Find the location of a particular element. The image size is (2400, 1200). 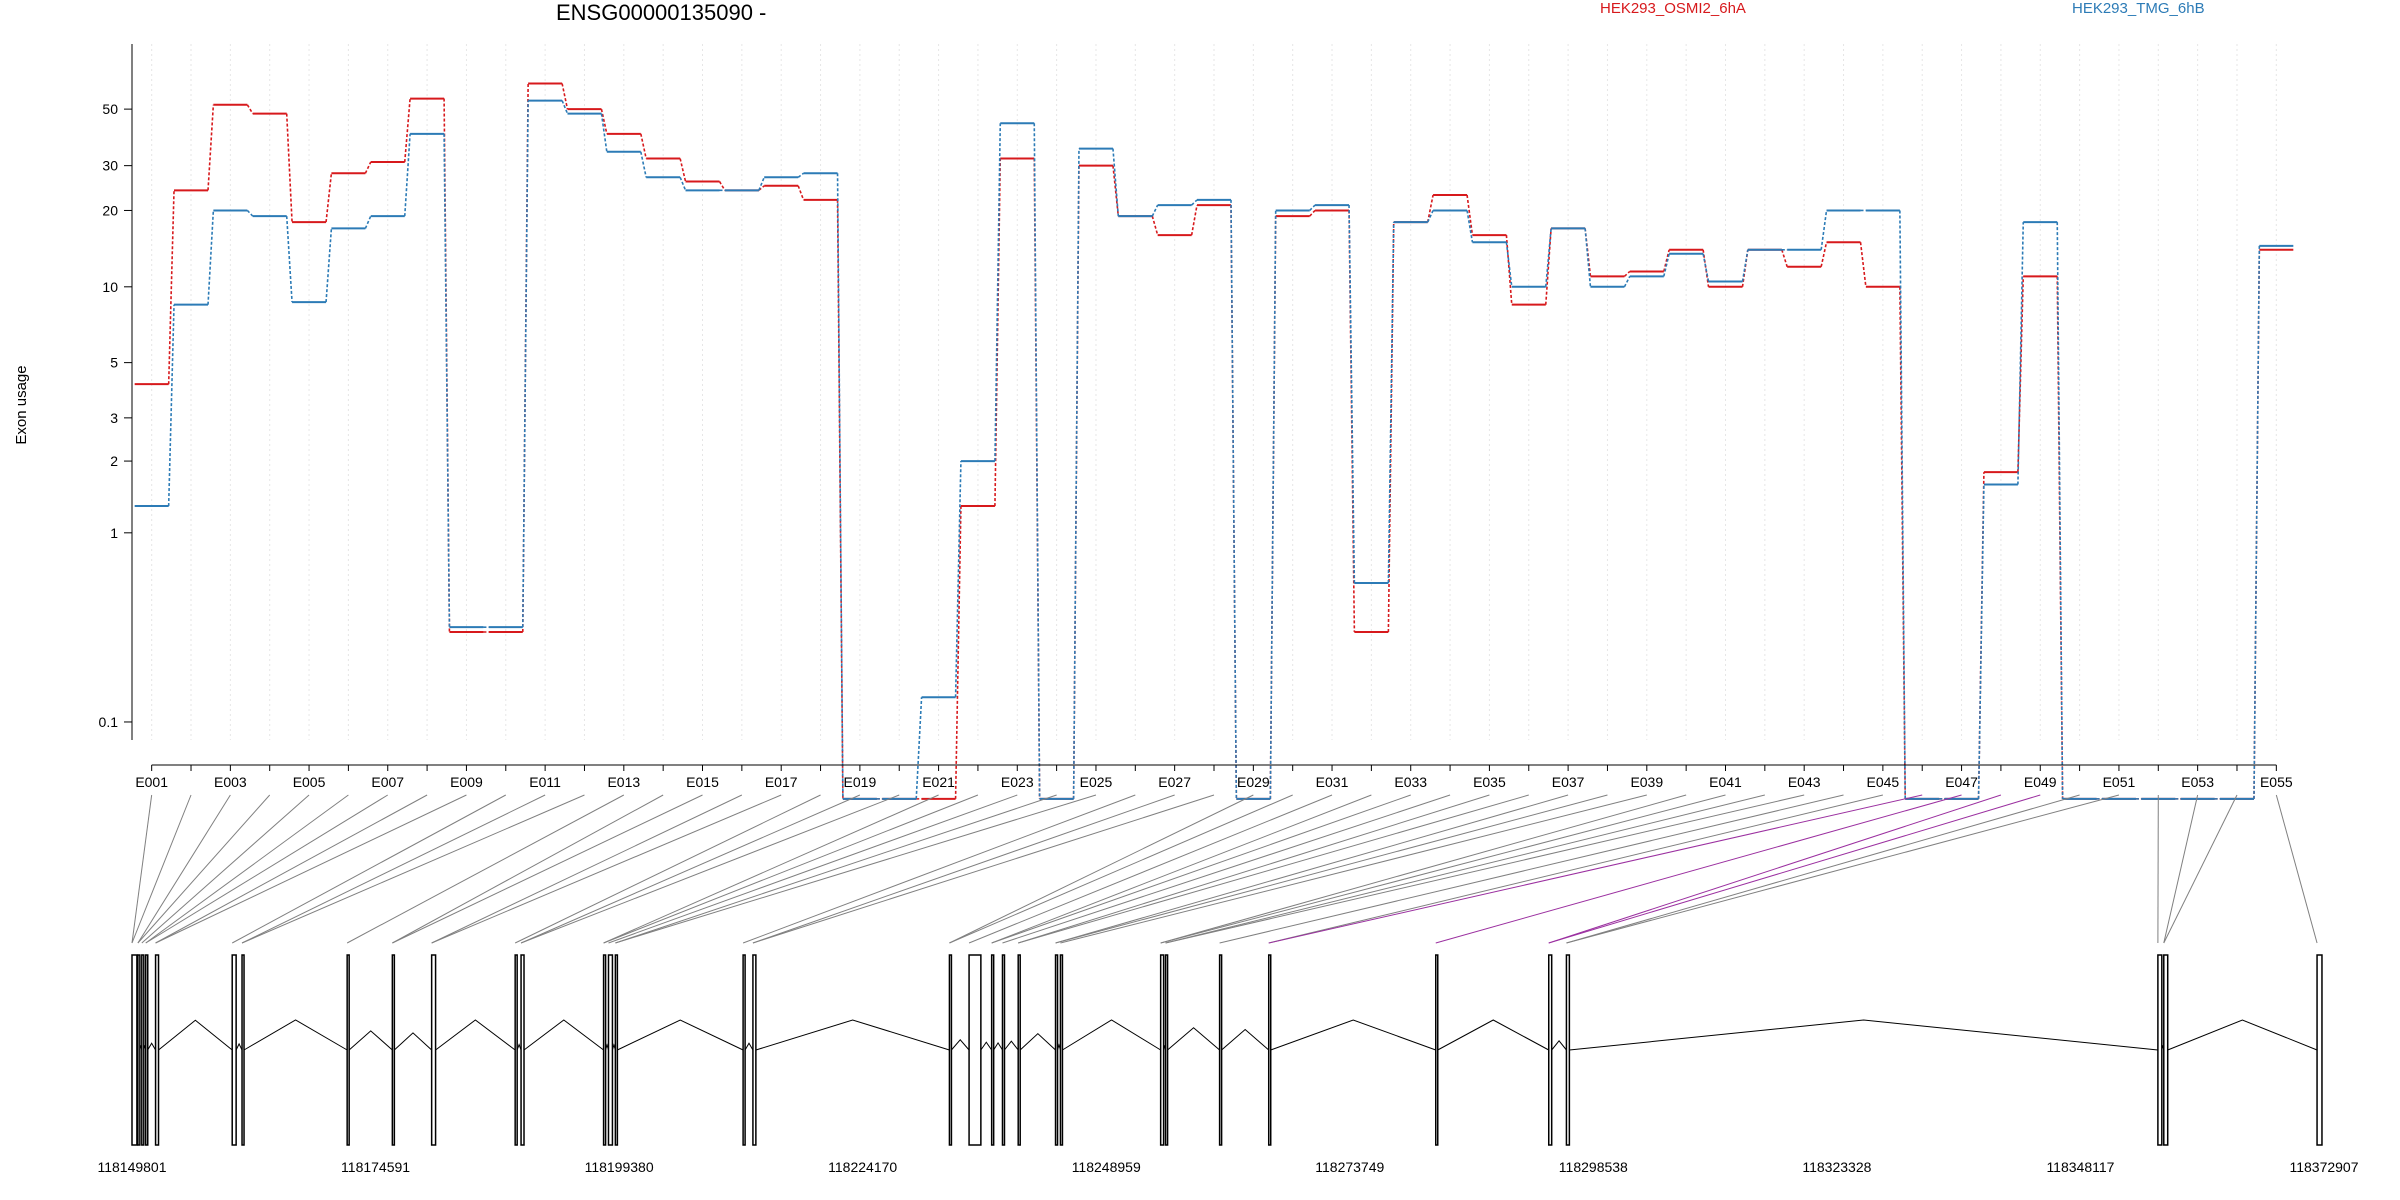

x-tick-label-e043: E043 is located at coordinates (1804, 782).